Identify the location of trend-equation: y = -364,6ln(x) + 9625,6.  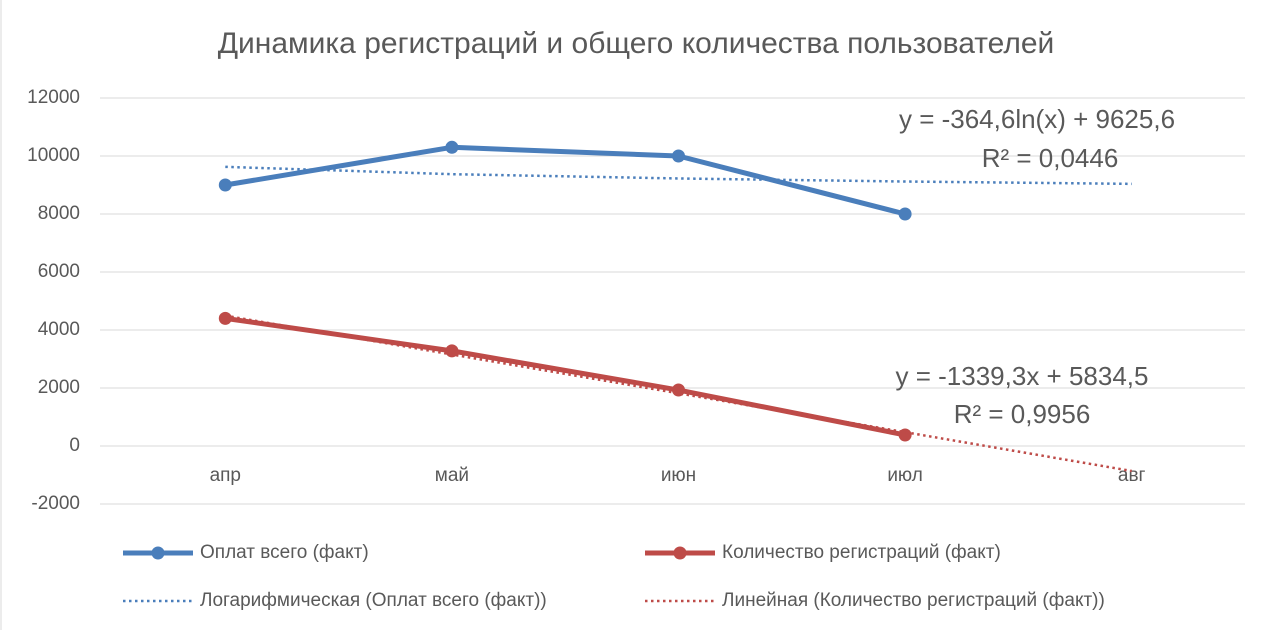
(1037, 119).